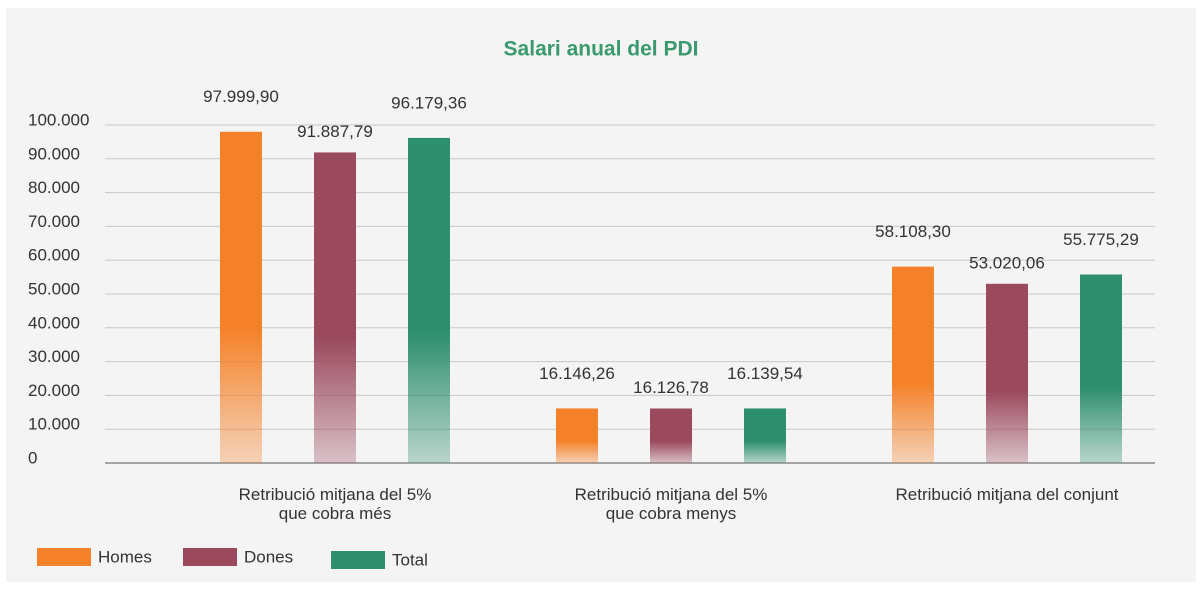 The height and width of the screenshot is (590, 1202). What do you see at coordinates (671, 387) in the screenshot?
I see `value-label: 16.126,78` at bounding box center [671, 387].